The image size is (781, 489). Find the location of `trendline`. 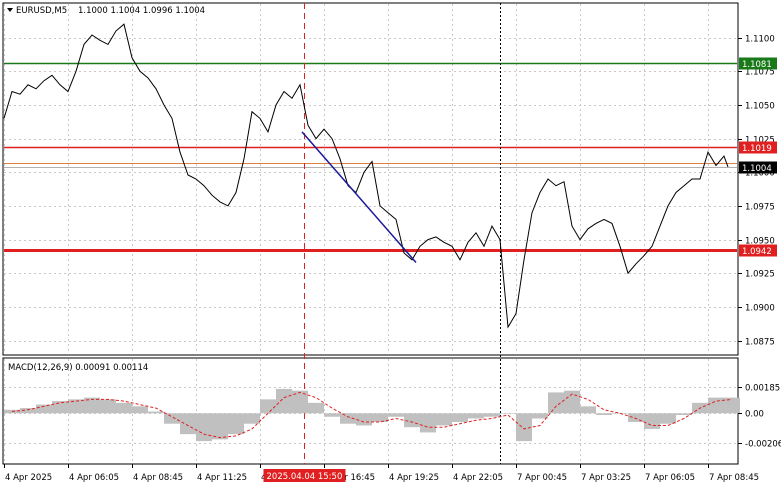

trendline is located at coordinates (359, 197).